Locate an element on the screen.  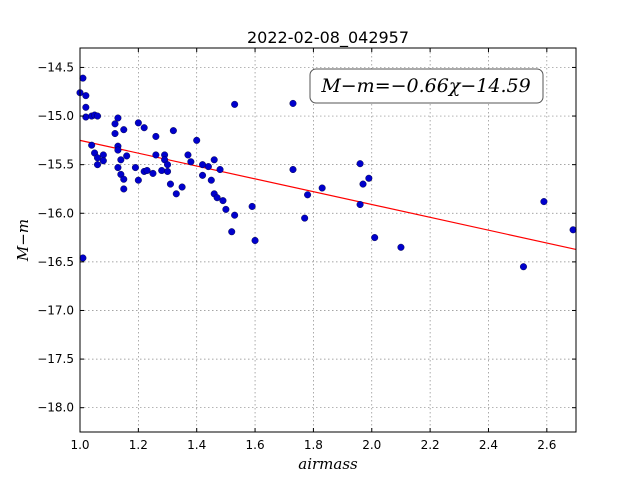
y-tick-label: −15.5 is located at coordinates (55, 165).